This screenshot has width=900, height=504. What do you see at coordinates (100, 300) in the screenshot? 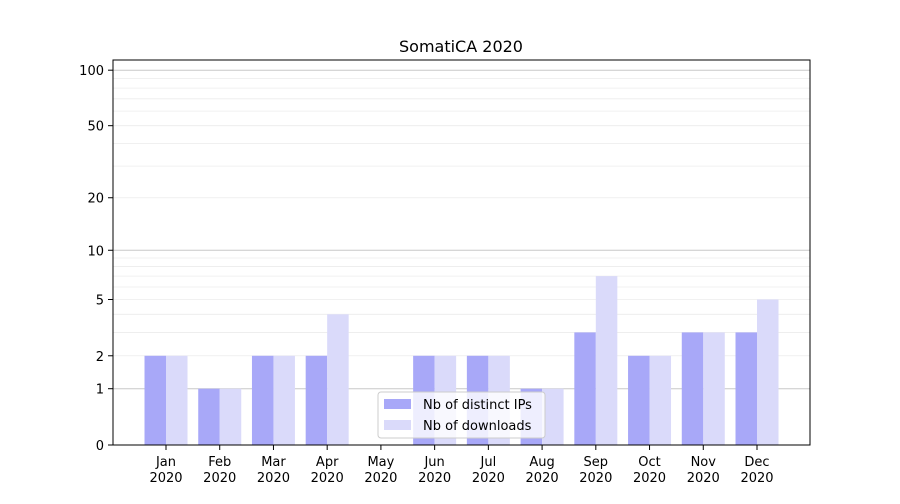
I see `y-tick-label: 5` at bounding box center [100, 300].